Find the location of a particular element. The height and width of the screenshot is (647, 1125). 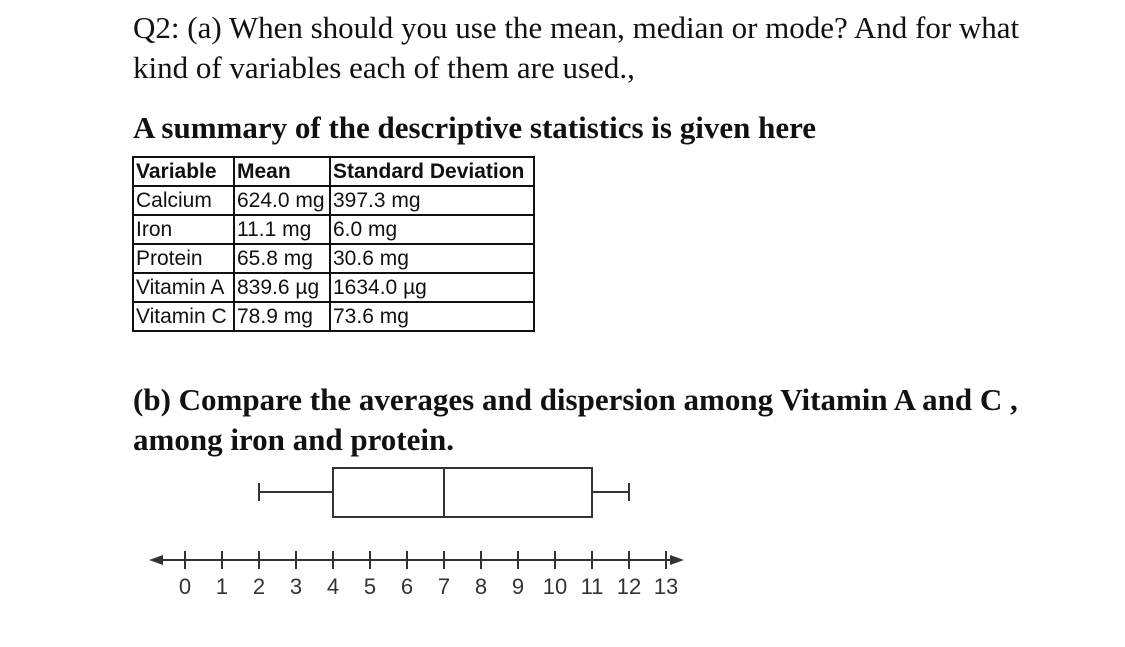

cell-variable: Iron is located at coordinates (183, 229).